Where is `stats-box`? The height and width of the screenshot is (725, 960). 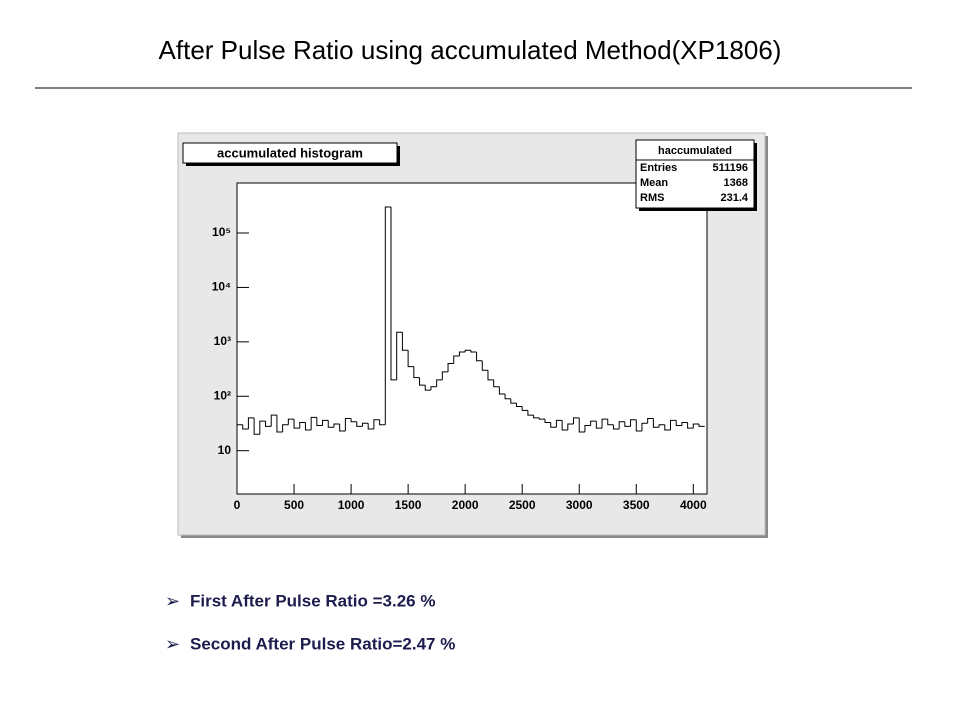 stats-box is located at coordinates (695, 174).